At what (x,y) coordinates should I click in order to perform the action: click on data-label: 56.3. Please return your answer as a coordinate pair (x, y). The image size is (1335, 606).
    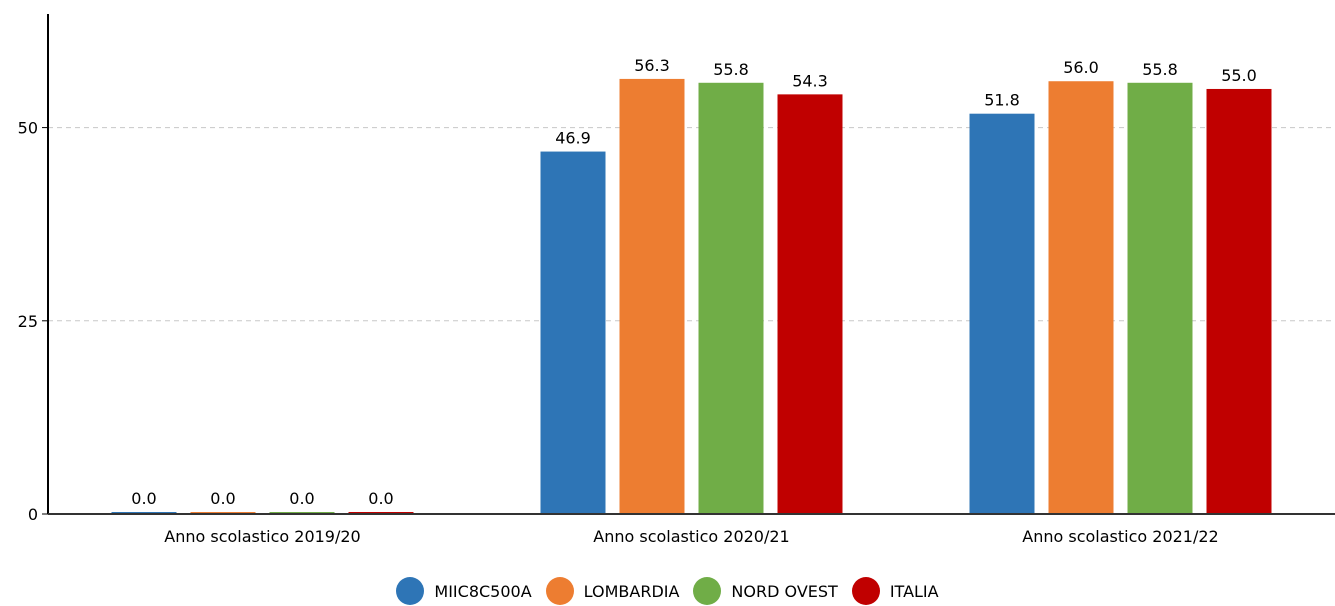
    Looking at the image, I should click on (652, 65).